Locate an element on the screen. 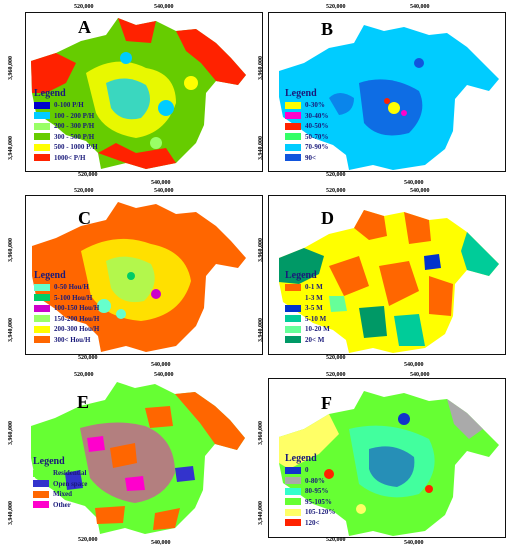 This screenshot has height=550, width=526. legend-item: 300 - 500 P/H is located at coordinates (66, 137).